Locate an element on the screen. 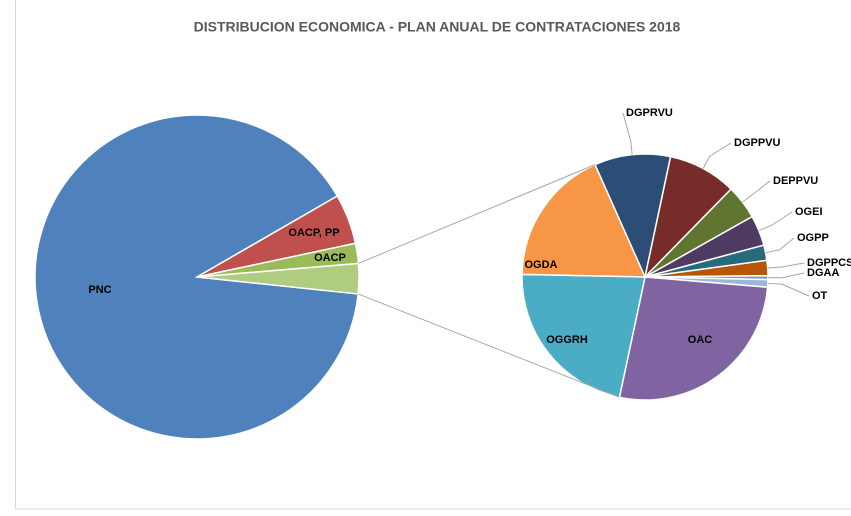  slice-label: OGDA is located at coordinates (541, 265).